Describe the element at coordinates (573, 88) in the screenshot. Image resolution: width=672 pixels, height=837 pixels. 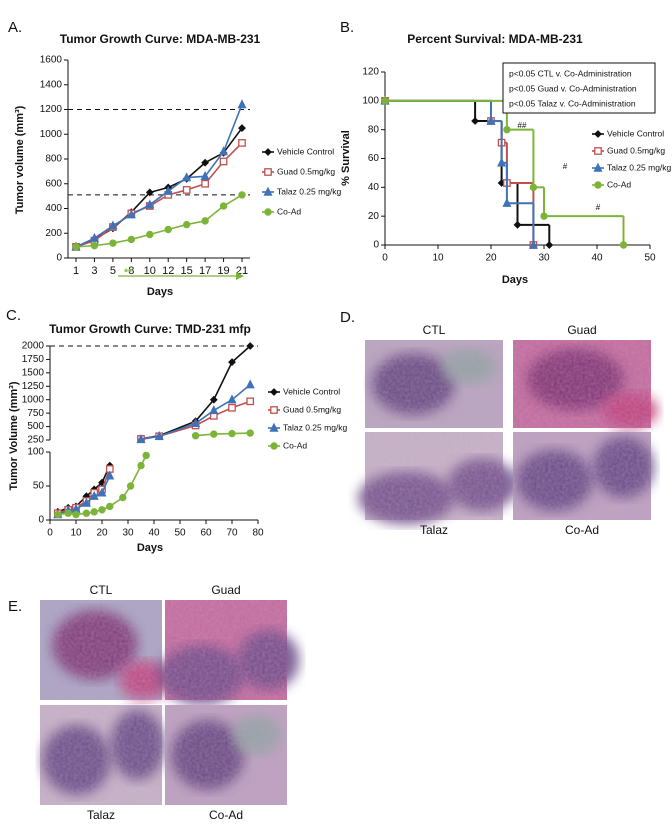
I see `note: p<0.05 Guad v. Co-Administration` at that location.